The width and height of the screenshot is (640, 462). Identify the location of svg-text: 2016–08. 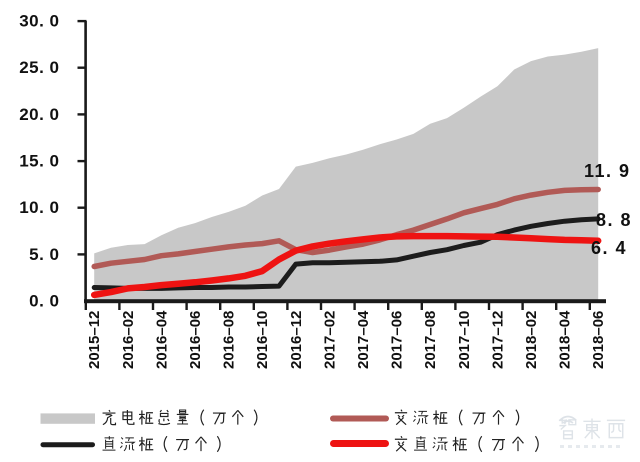
(229, 340).